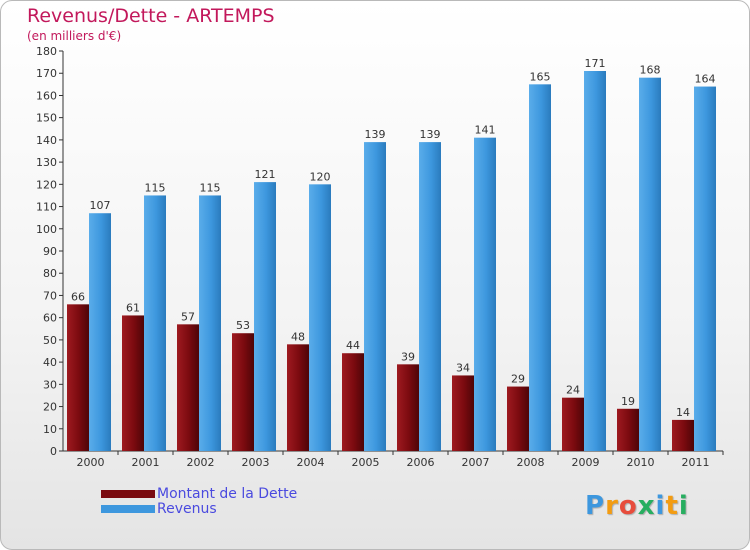 The width and height of the screenshot is (750, 550). Describe the element at coordinates (641, 462) in the screenshot. I see `x-tick-label: 2010` at that location.